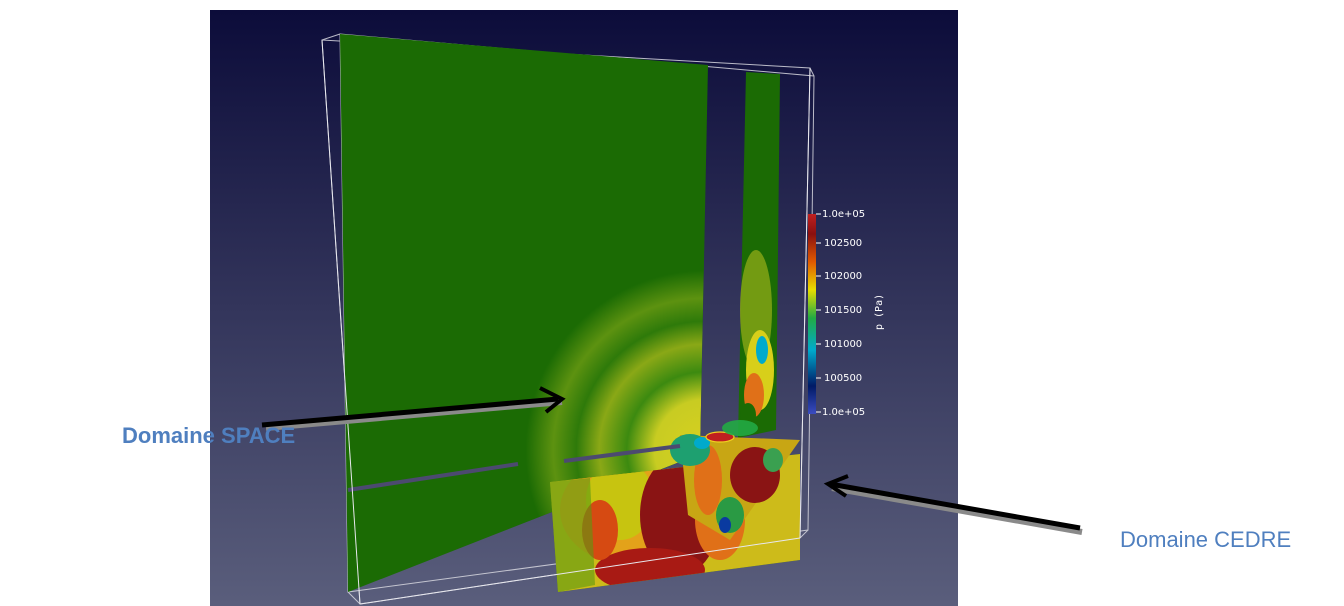  Describe the element at coordinates (209, 435) in the screenshot. I see `label-domaine-space: Domaine SPACE` at that location.